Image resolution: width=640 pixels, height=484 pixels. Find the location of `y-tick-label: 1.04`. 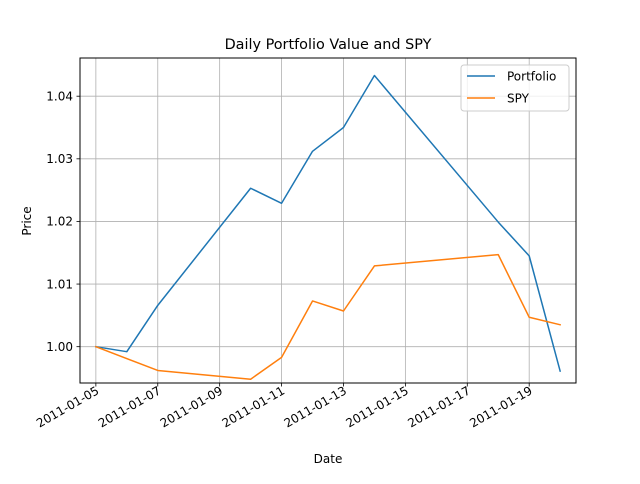

y-tick-label: 1.04 is located at coordinates (59, 97).